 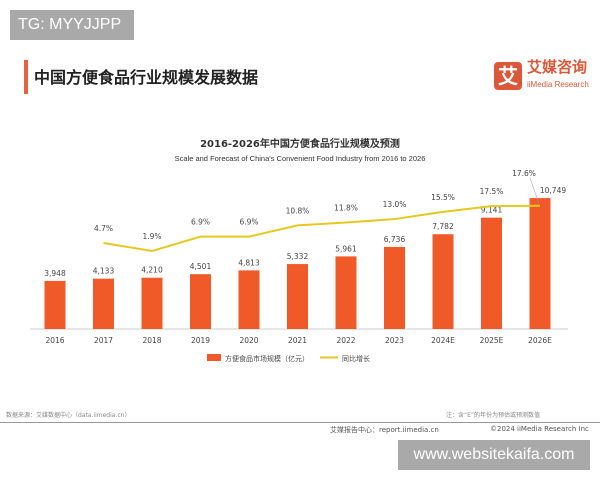 What do you see at coordinates (394, 340) in the screenshot?
I see `x-tick-label: 2023` at bounding box center [394, 340].